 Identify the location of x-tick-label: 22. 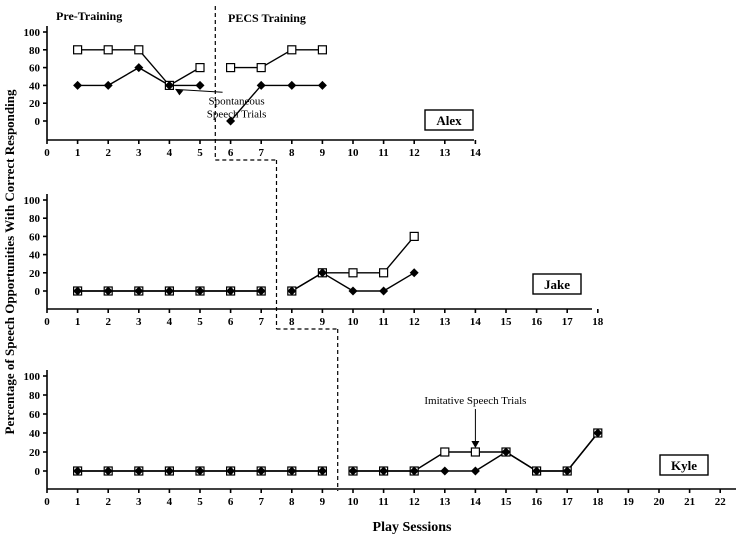
(721, 502).